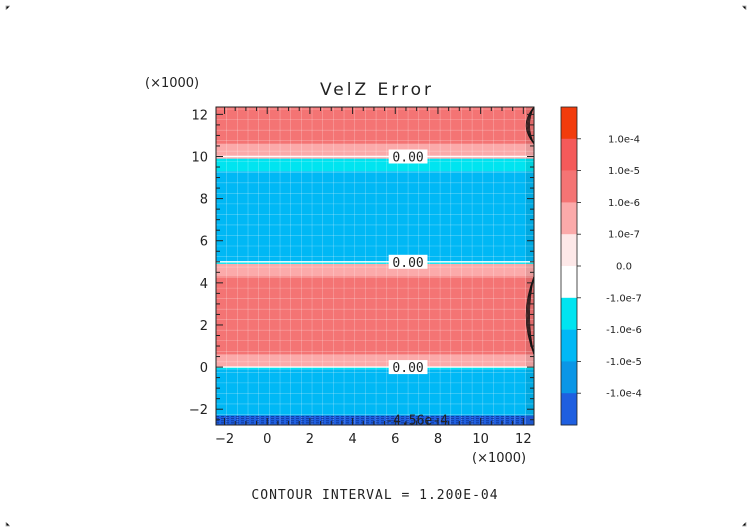 The height and width of the screenshot is (532, 752). What do you see at coordinates (624, 330) in the screenshot?
I see `colorbar-label-6: -1.0e-6` at bounding box center [624, 330].